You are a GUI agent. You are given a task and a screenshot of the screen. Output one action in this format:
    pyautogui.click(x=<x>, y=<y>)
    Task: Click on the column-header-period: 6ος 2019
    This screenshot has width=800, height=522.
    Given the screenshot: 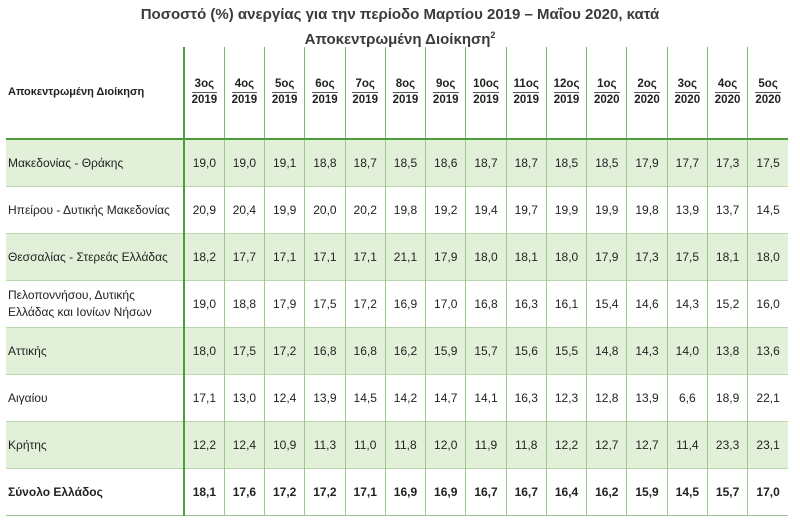 What is the action you would take?
    pyautogui.click(x=325, y=93)
    